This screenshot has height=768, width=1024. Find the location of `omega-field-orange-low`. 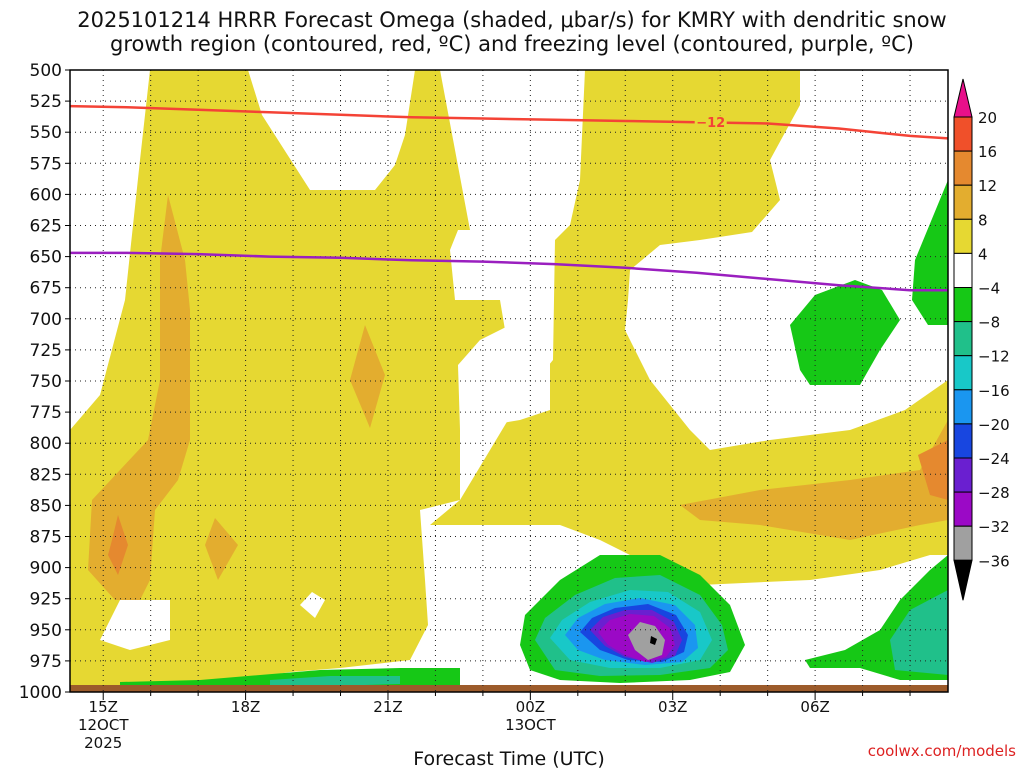

omega-field-orange-low is located at coordinates (221, 549).